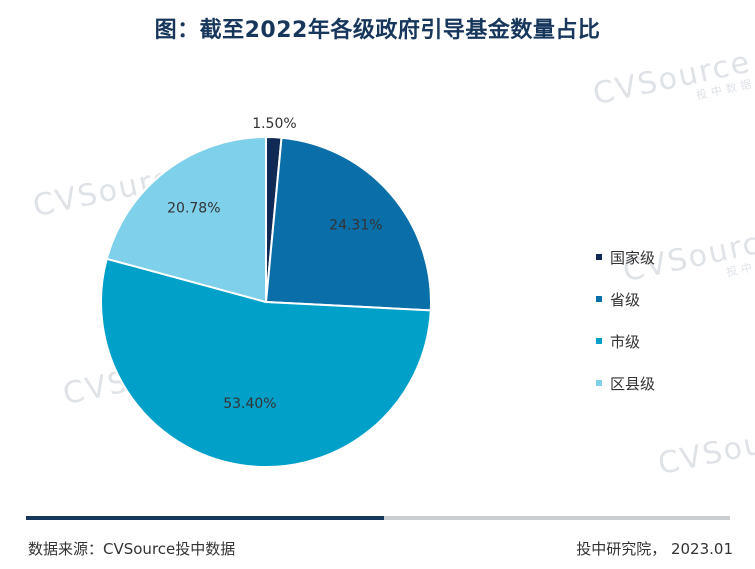 The image size is (755, 569). What do you see at coordinates (249, 404) in the screenshot?
I see `slice-label-2: 53.40%` at bounding box center [249, 404].